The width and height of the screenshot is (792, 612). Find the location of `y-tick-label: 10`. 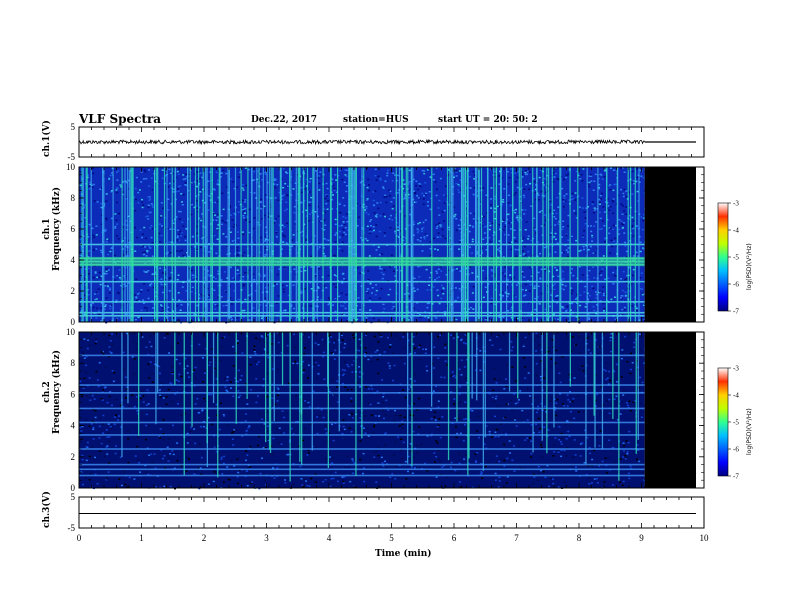

y-tick-label: 10 is located at coordinates (71, 332).